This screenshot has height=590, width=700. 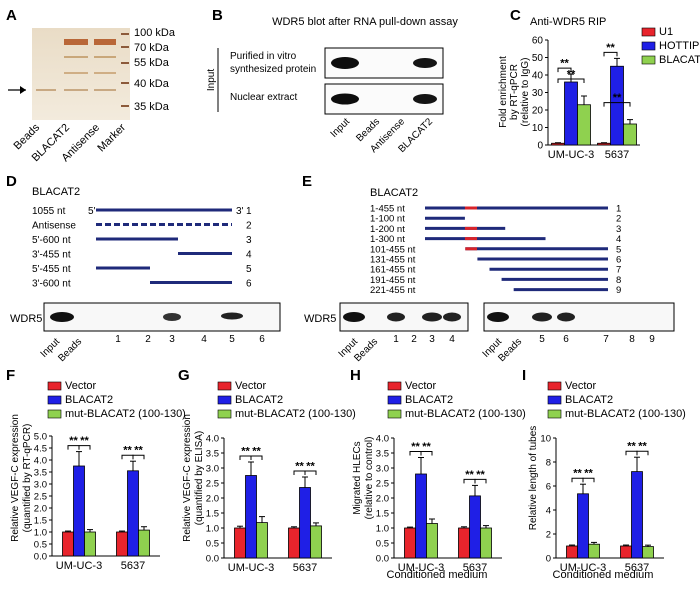 What do you see at coordinates (155, 33) in the screenshot?
I see `marker-label: 100 kDa` at bounding box center [155, 33].